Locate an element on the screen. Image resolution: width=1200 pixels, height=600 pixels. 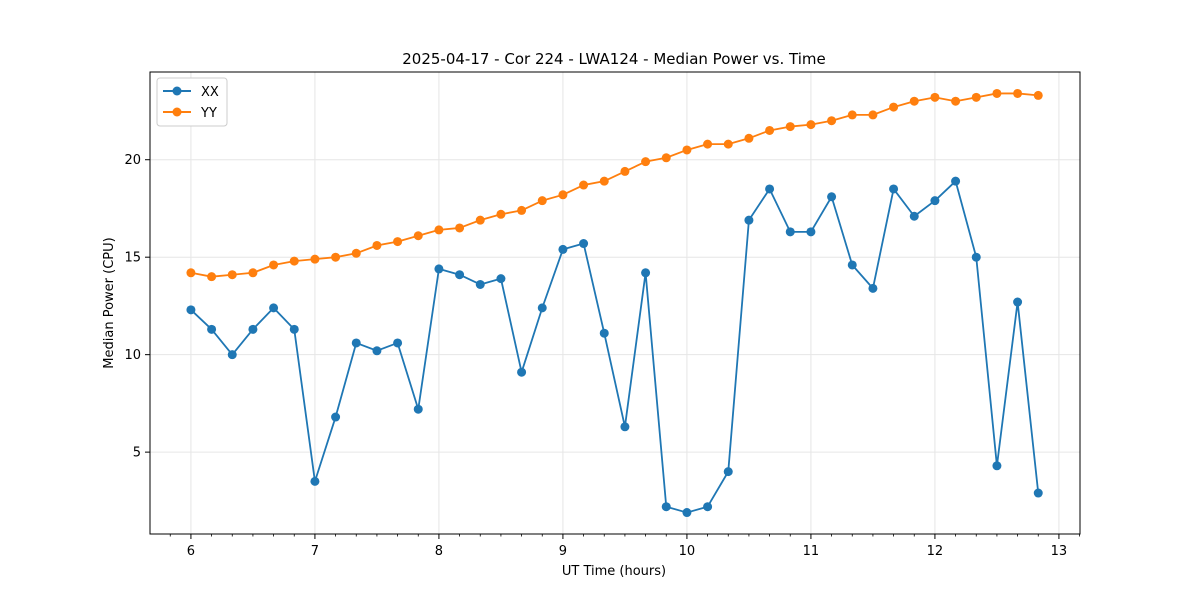
x-tick-label: 11 is located at coordinates (811, 551).